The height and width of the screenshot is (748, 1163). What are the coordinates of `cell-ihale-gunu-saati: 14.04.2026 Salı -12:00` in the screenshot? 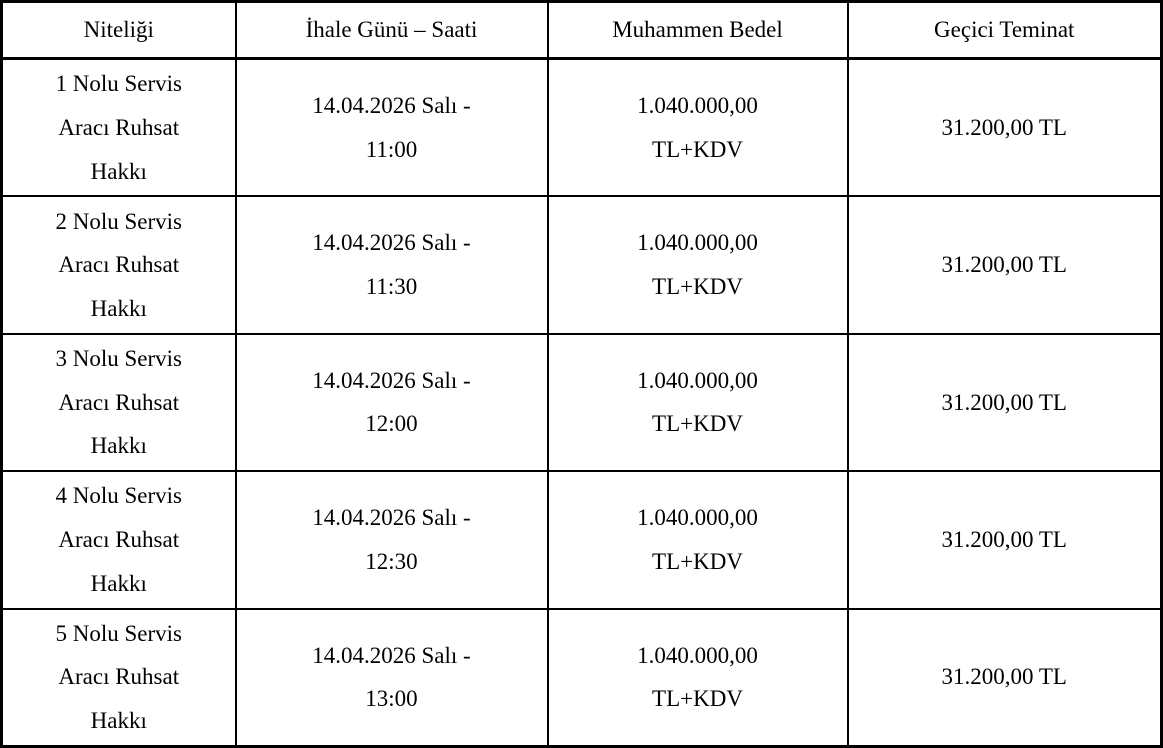 It's located at (391, 402).